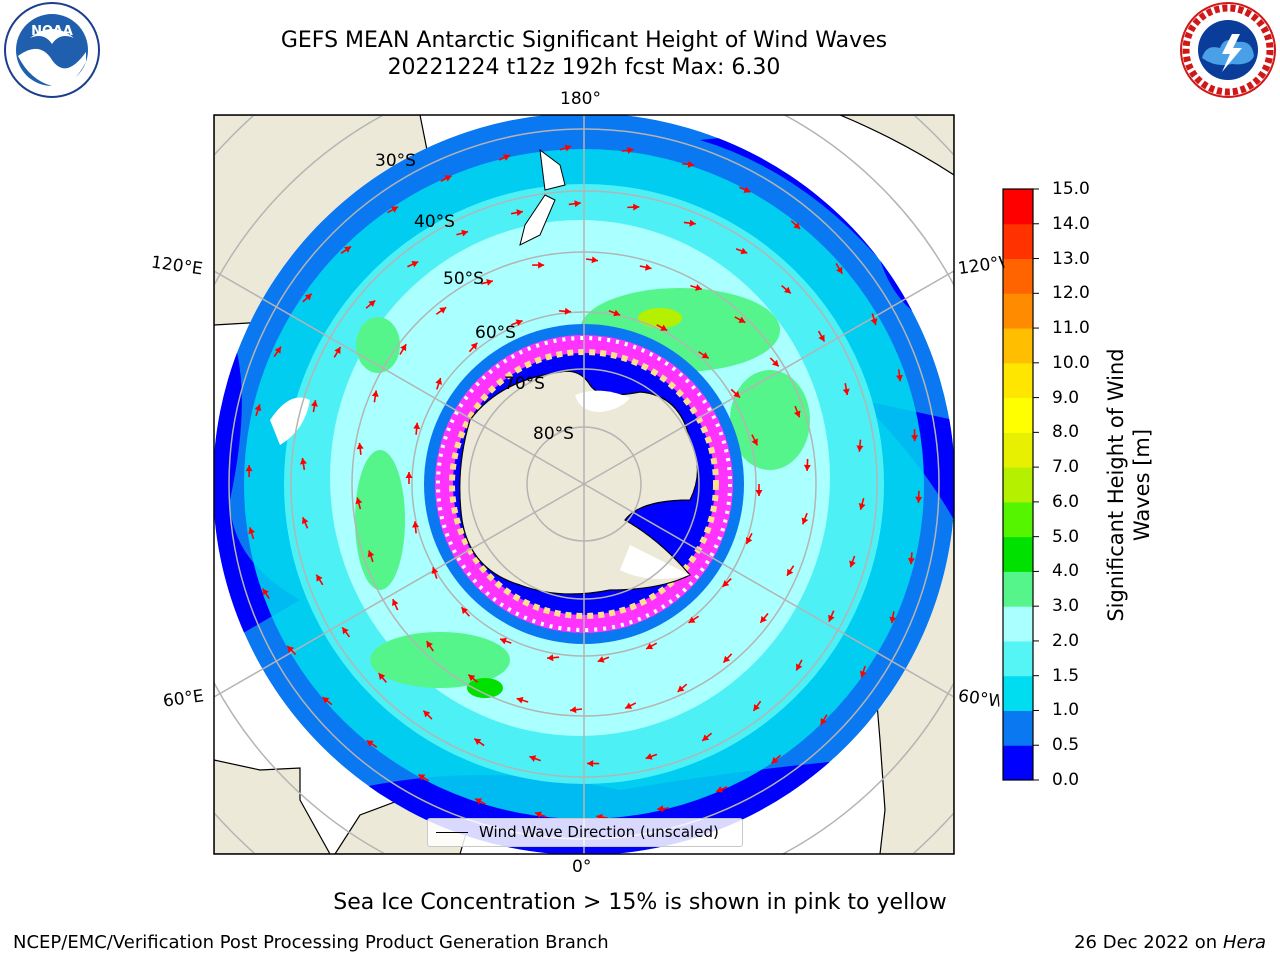  What do you see at coordinates (52, 31) in the screenshot?
I see `svg-text: NOAA` at bounding box center [52, 31].